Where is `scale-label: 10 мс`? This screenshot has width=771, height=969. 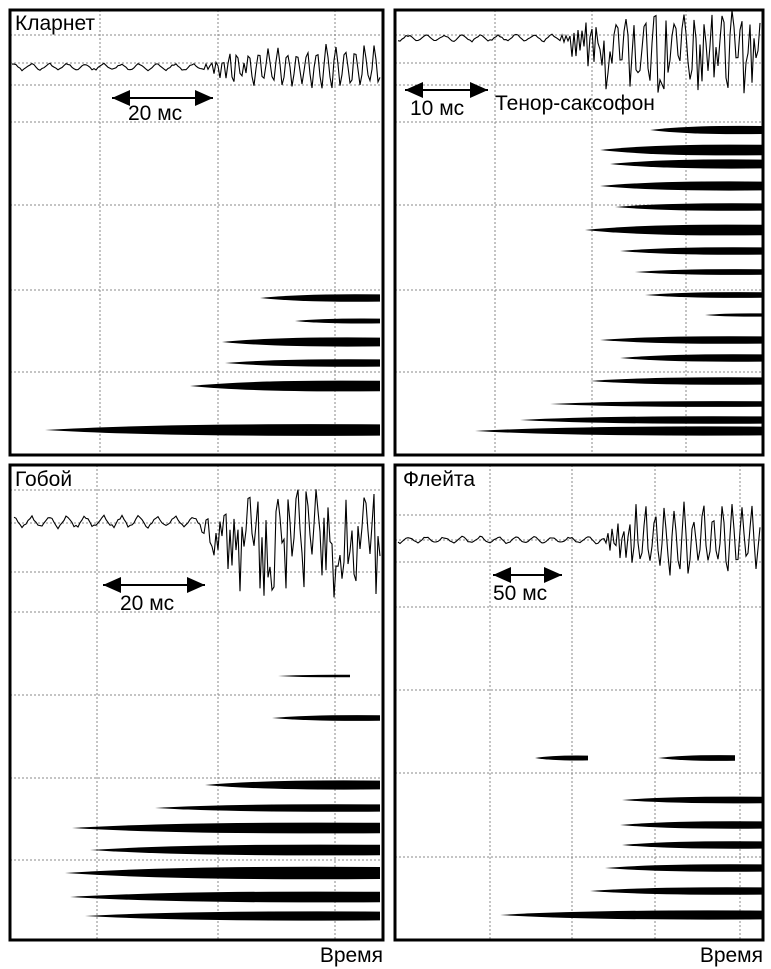
scale-label: 10 мс is located at coordinates (437, 108).